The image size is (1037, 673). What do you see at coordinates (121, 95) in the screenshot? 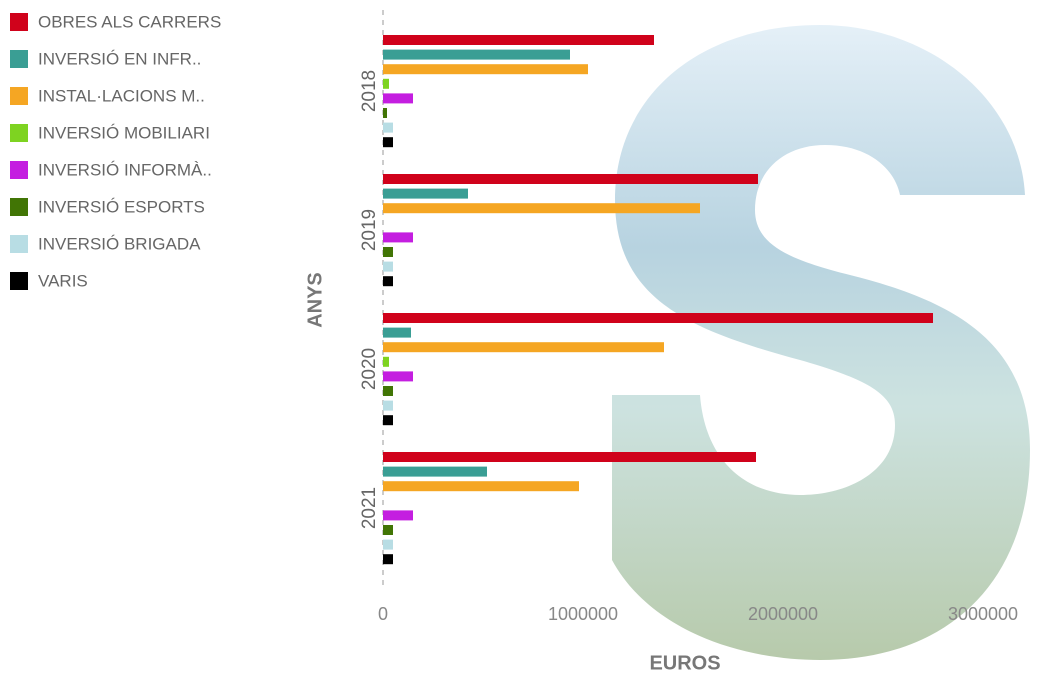
I see `legend-label: INSTAL·LACIONS M..` at bounding box center [121, 95].